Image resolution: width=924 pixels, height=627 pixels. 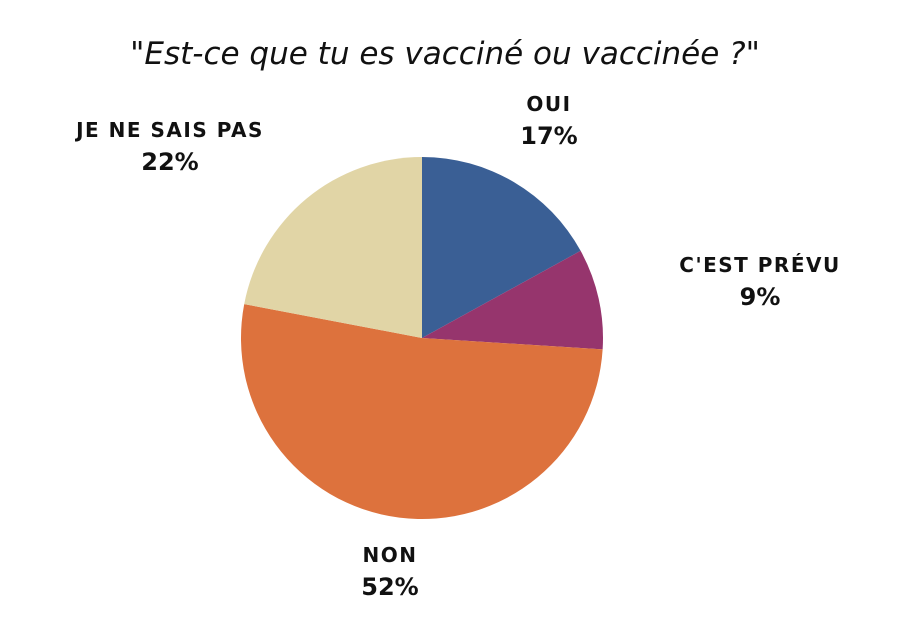 I want to click on slice-category-oui: OUI, so click(x=549, y=104).